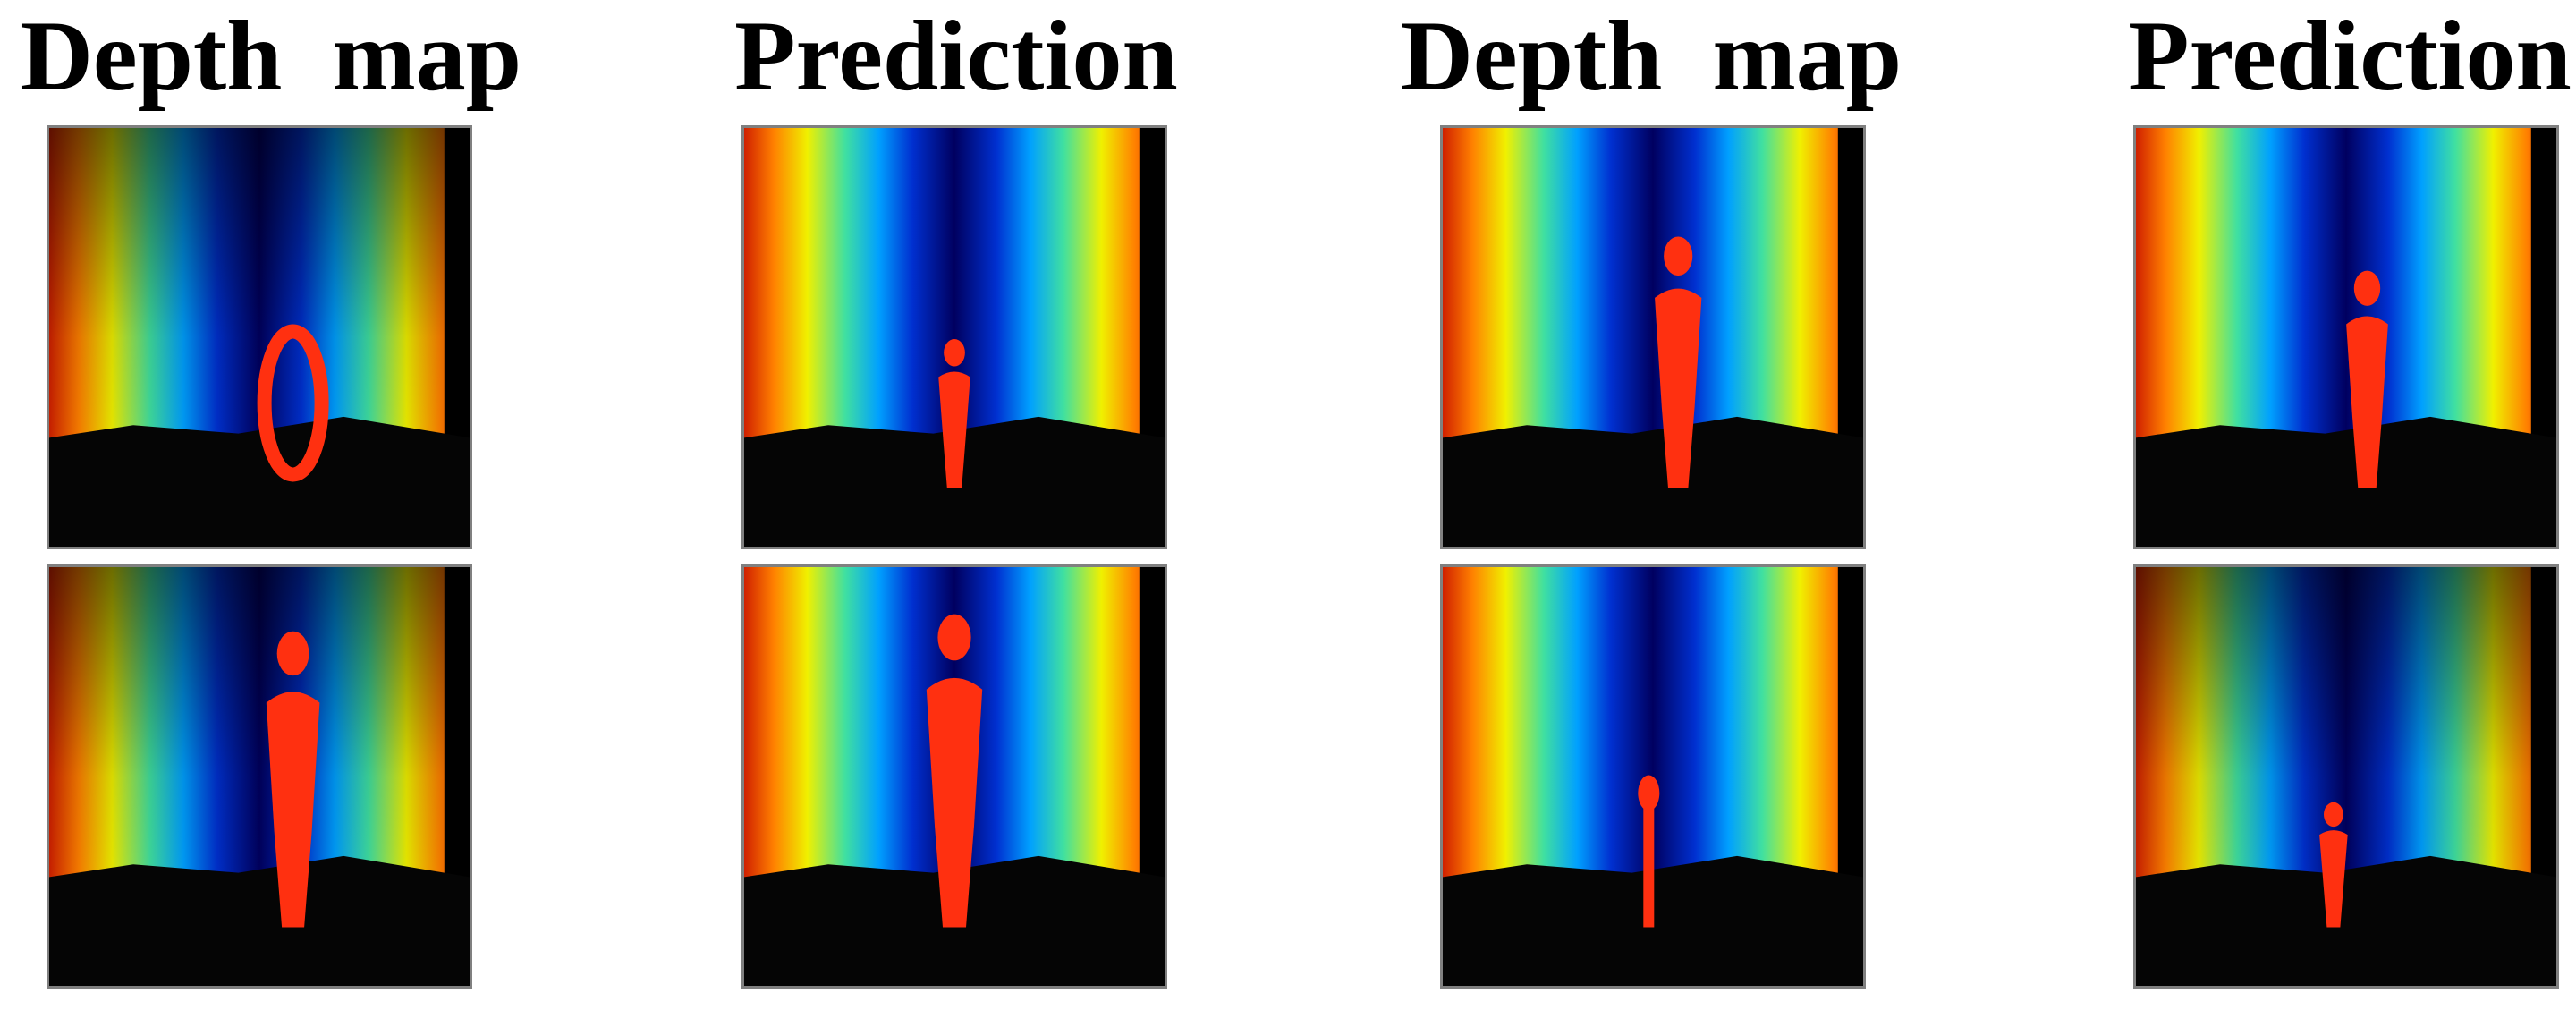 The image size is (2576, 1010). What do you see at coordinates (293, 403) in the screenshot?
I see `ring-object` at bounding box center [293, 403].